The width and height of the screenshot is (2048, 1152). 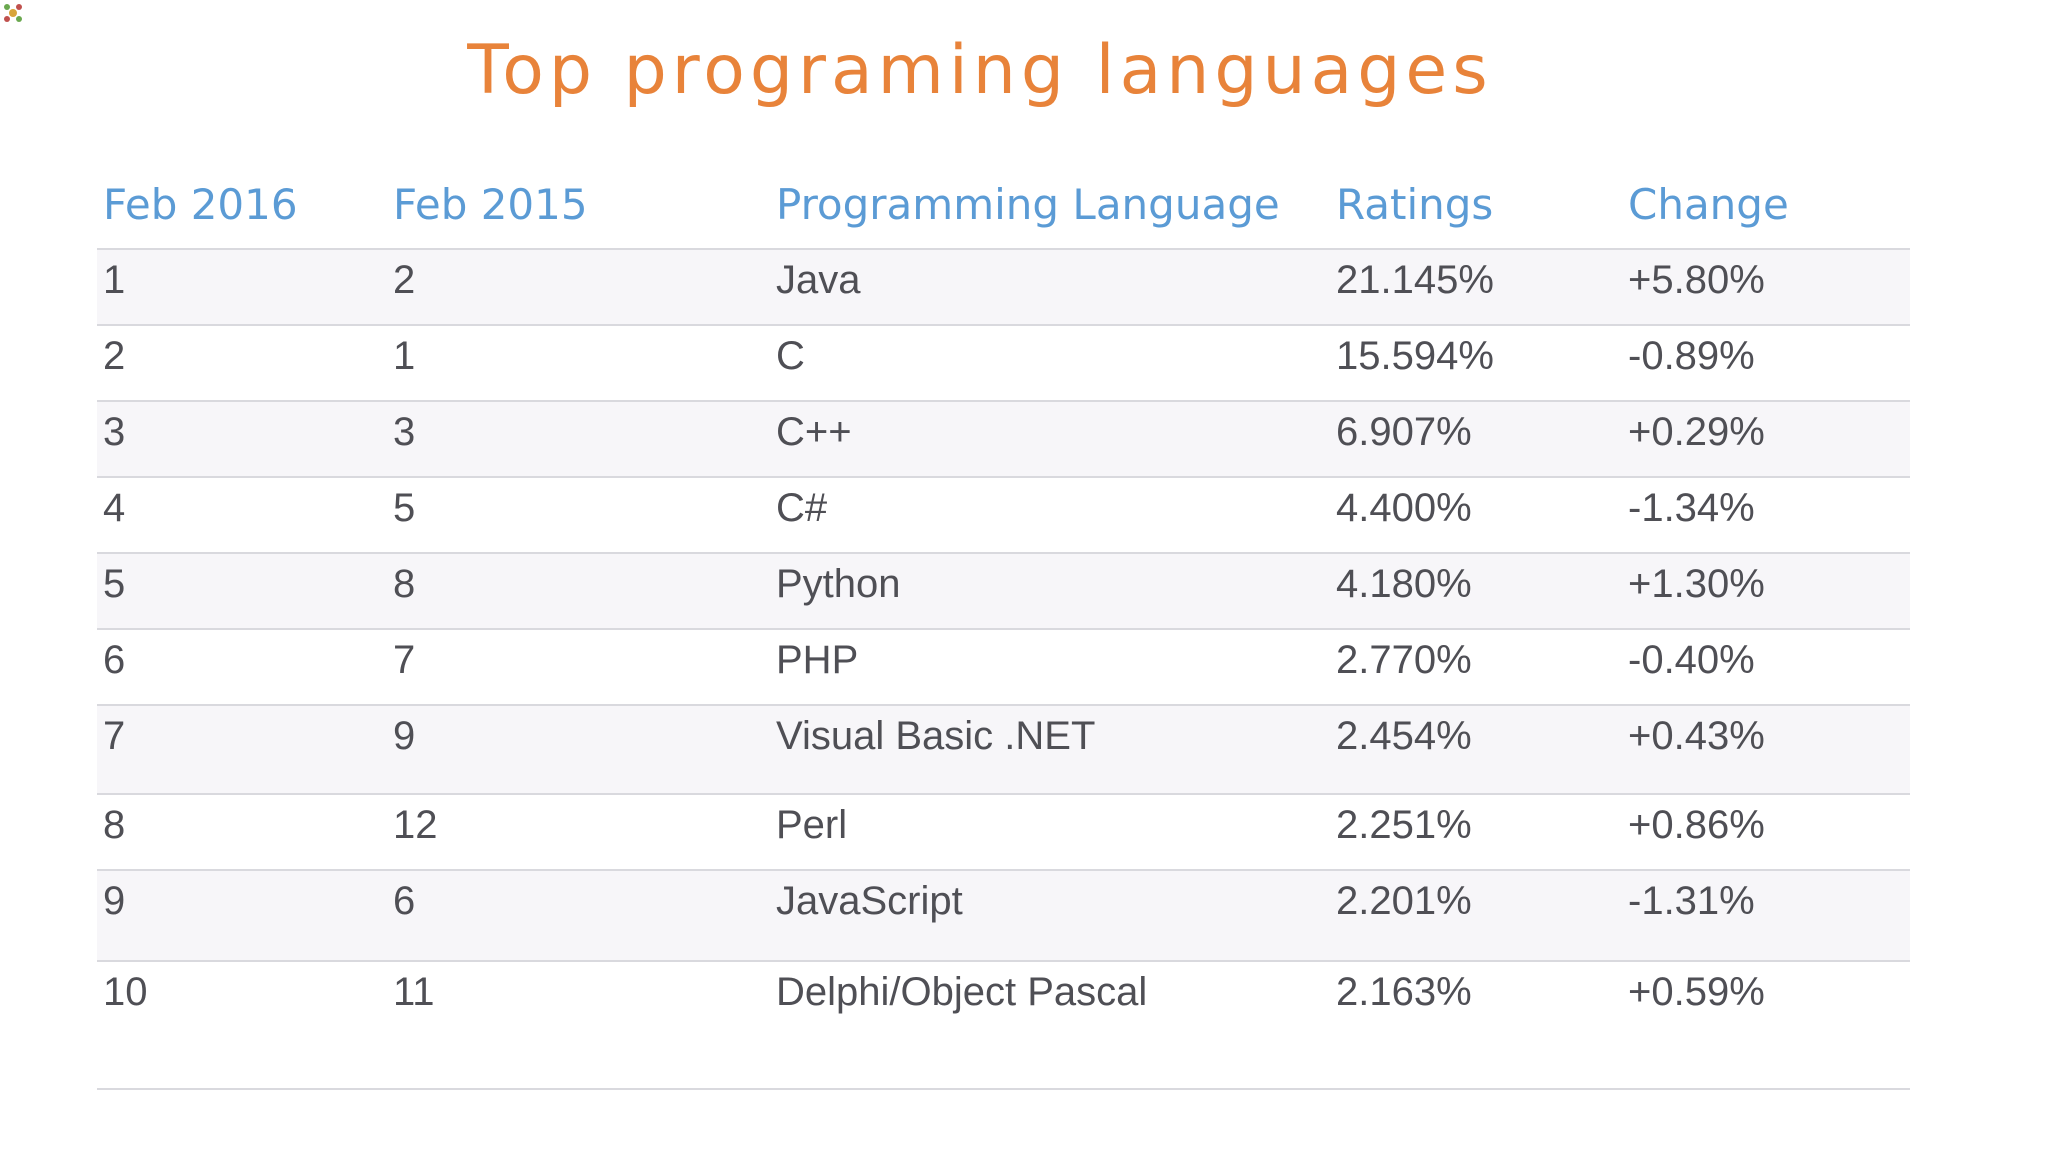 I want to click on language-cell: C#, so click(x=1050, y=515).